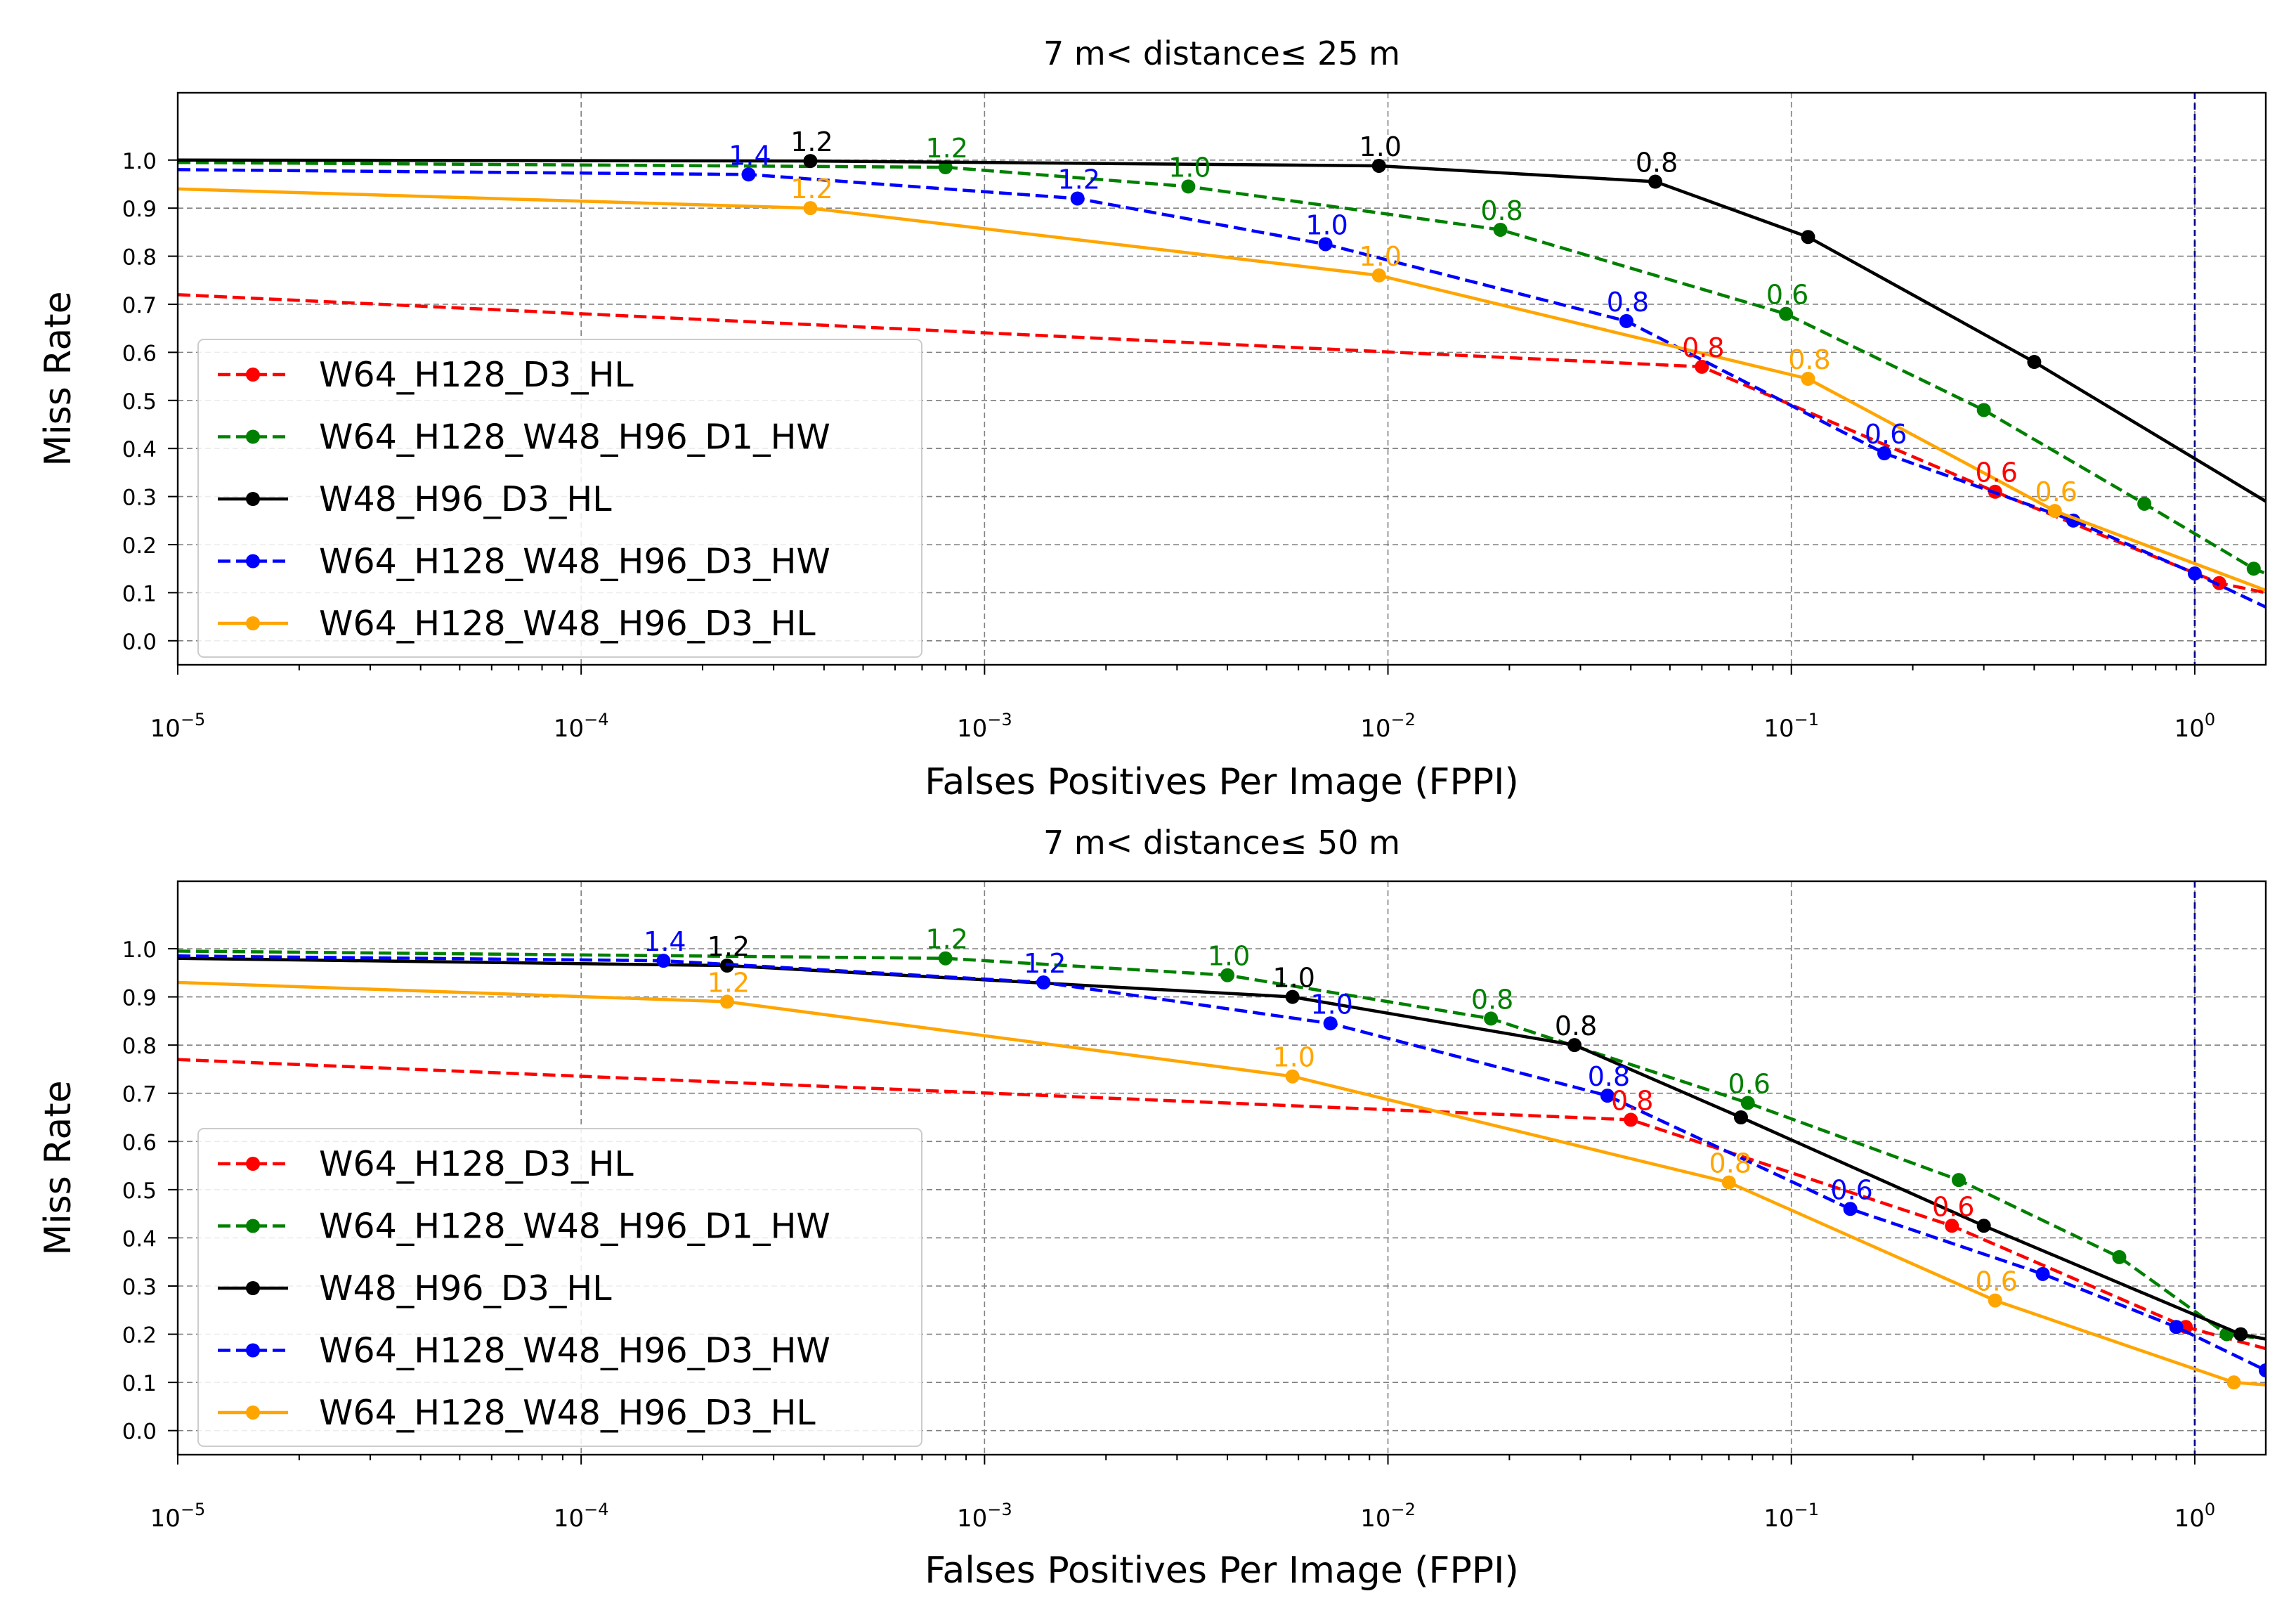 Image resolution: width=2296 pixels, height=1610 pixels. Describe the element at coordinates (2195, 726) in the screenshot. I see `x-tick-label: 10⁰` at that location.